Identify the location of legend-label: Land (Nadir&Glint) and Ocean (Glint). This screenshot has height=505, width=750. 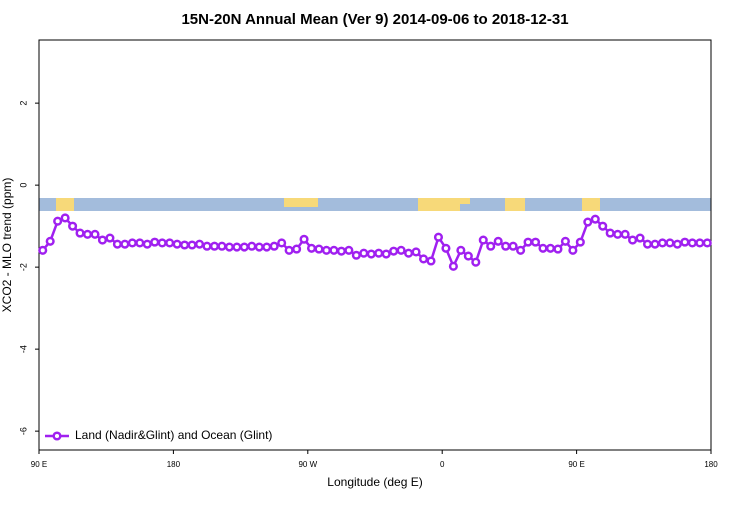
(173, 435).